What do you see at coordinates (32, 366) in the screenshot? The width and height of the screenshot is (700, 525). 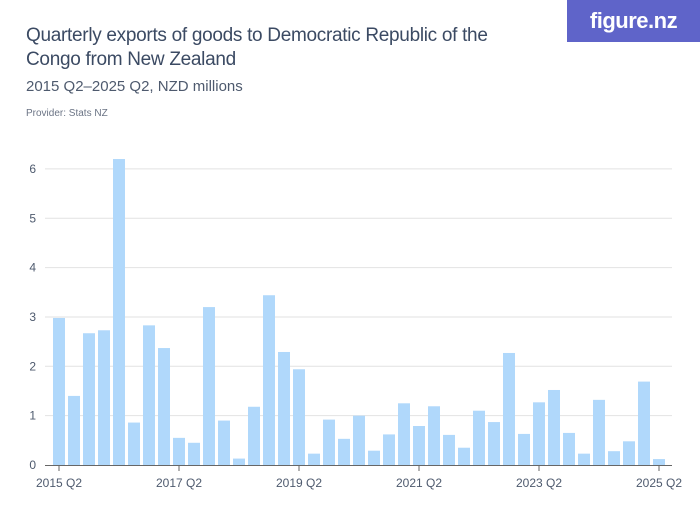 I see `y-tick-label: 2` at bounding box center [32, 366].